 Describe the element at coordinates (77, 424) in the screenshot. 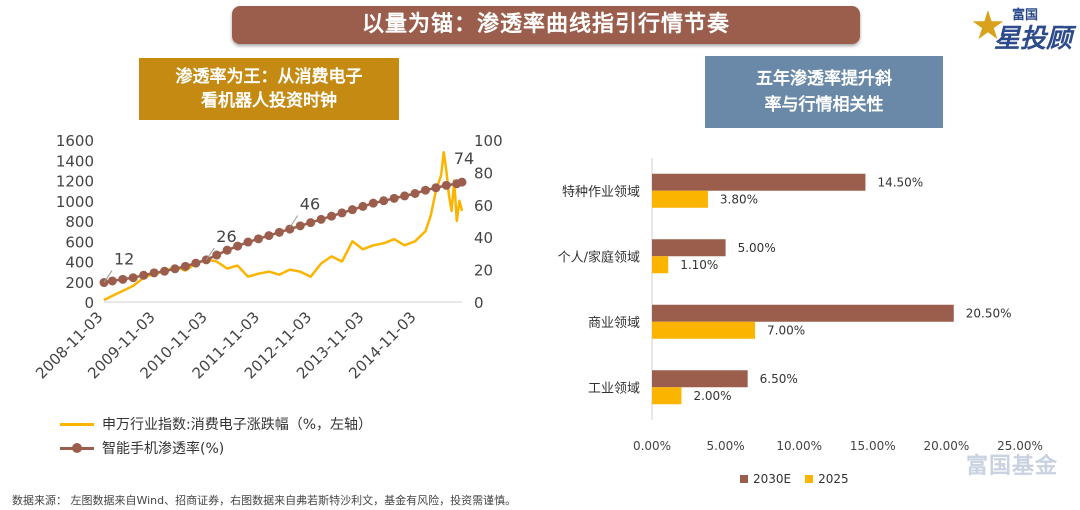

I see `legend-line-gold-icon` at that location.